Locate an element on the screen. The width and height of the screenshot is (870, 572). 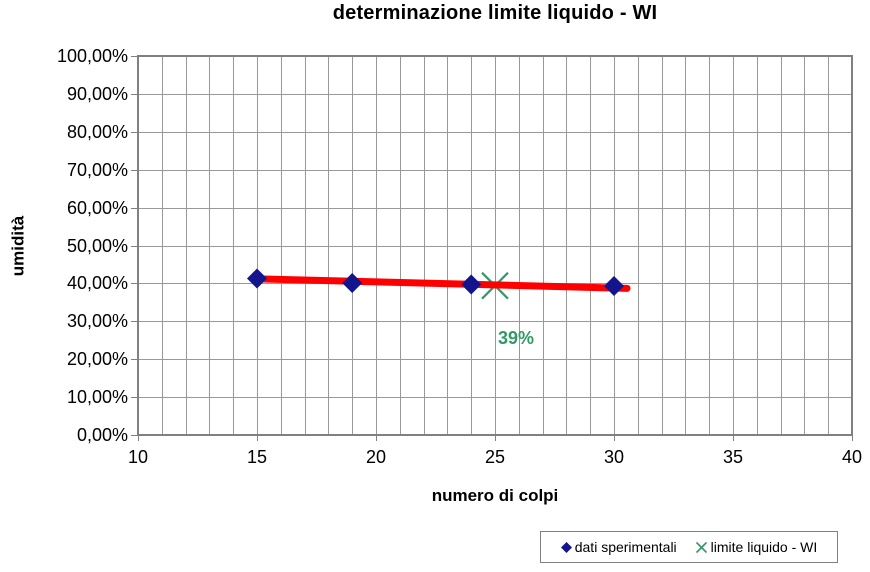
x-marker-icon is located at coordinates (701, 547).